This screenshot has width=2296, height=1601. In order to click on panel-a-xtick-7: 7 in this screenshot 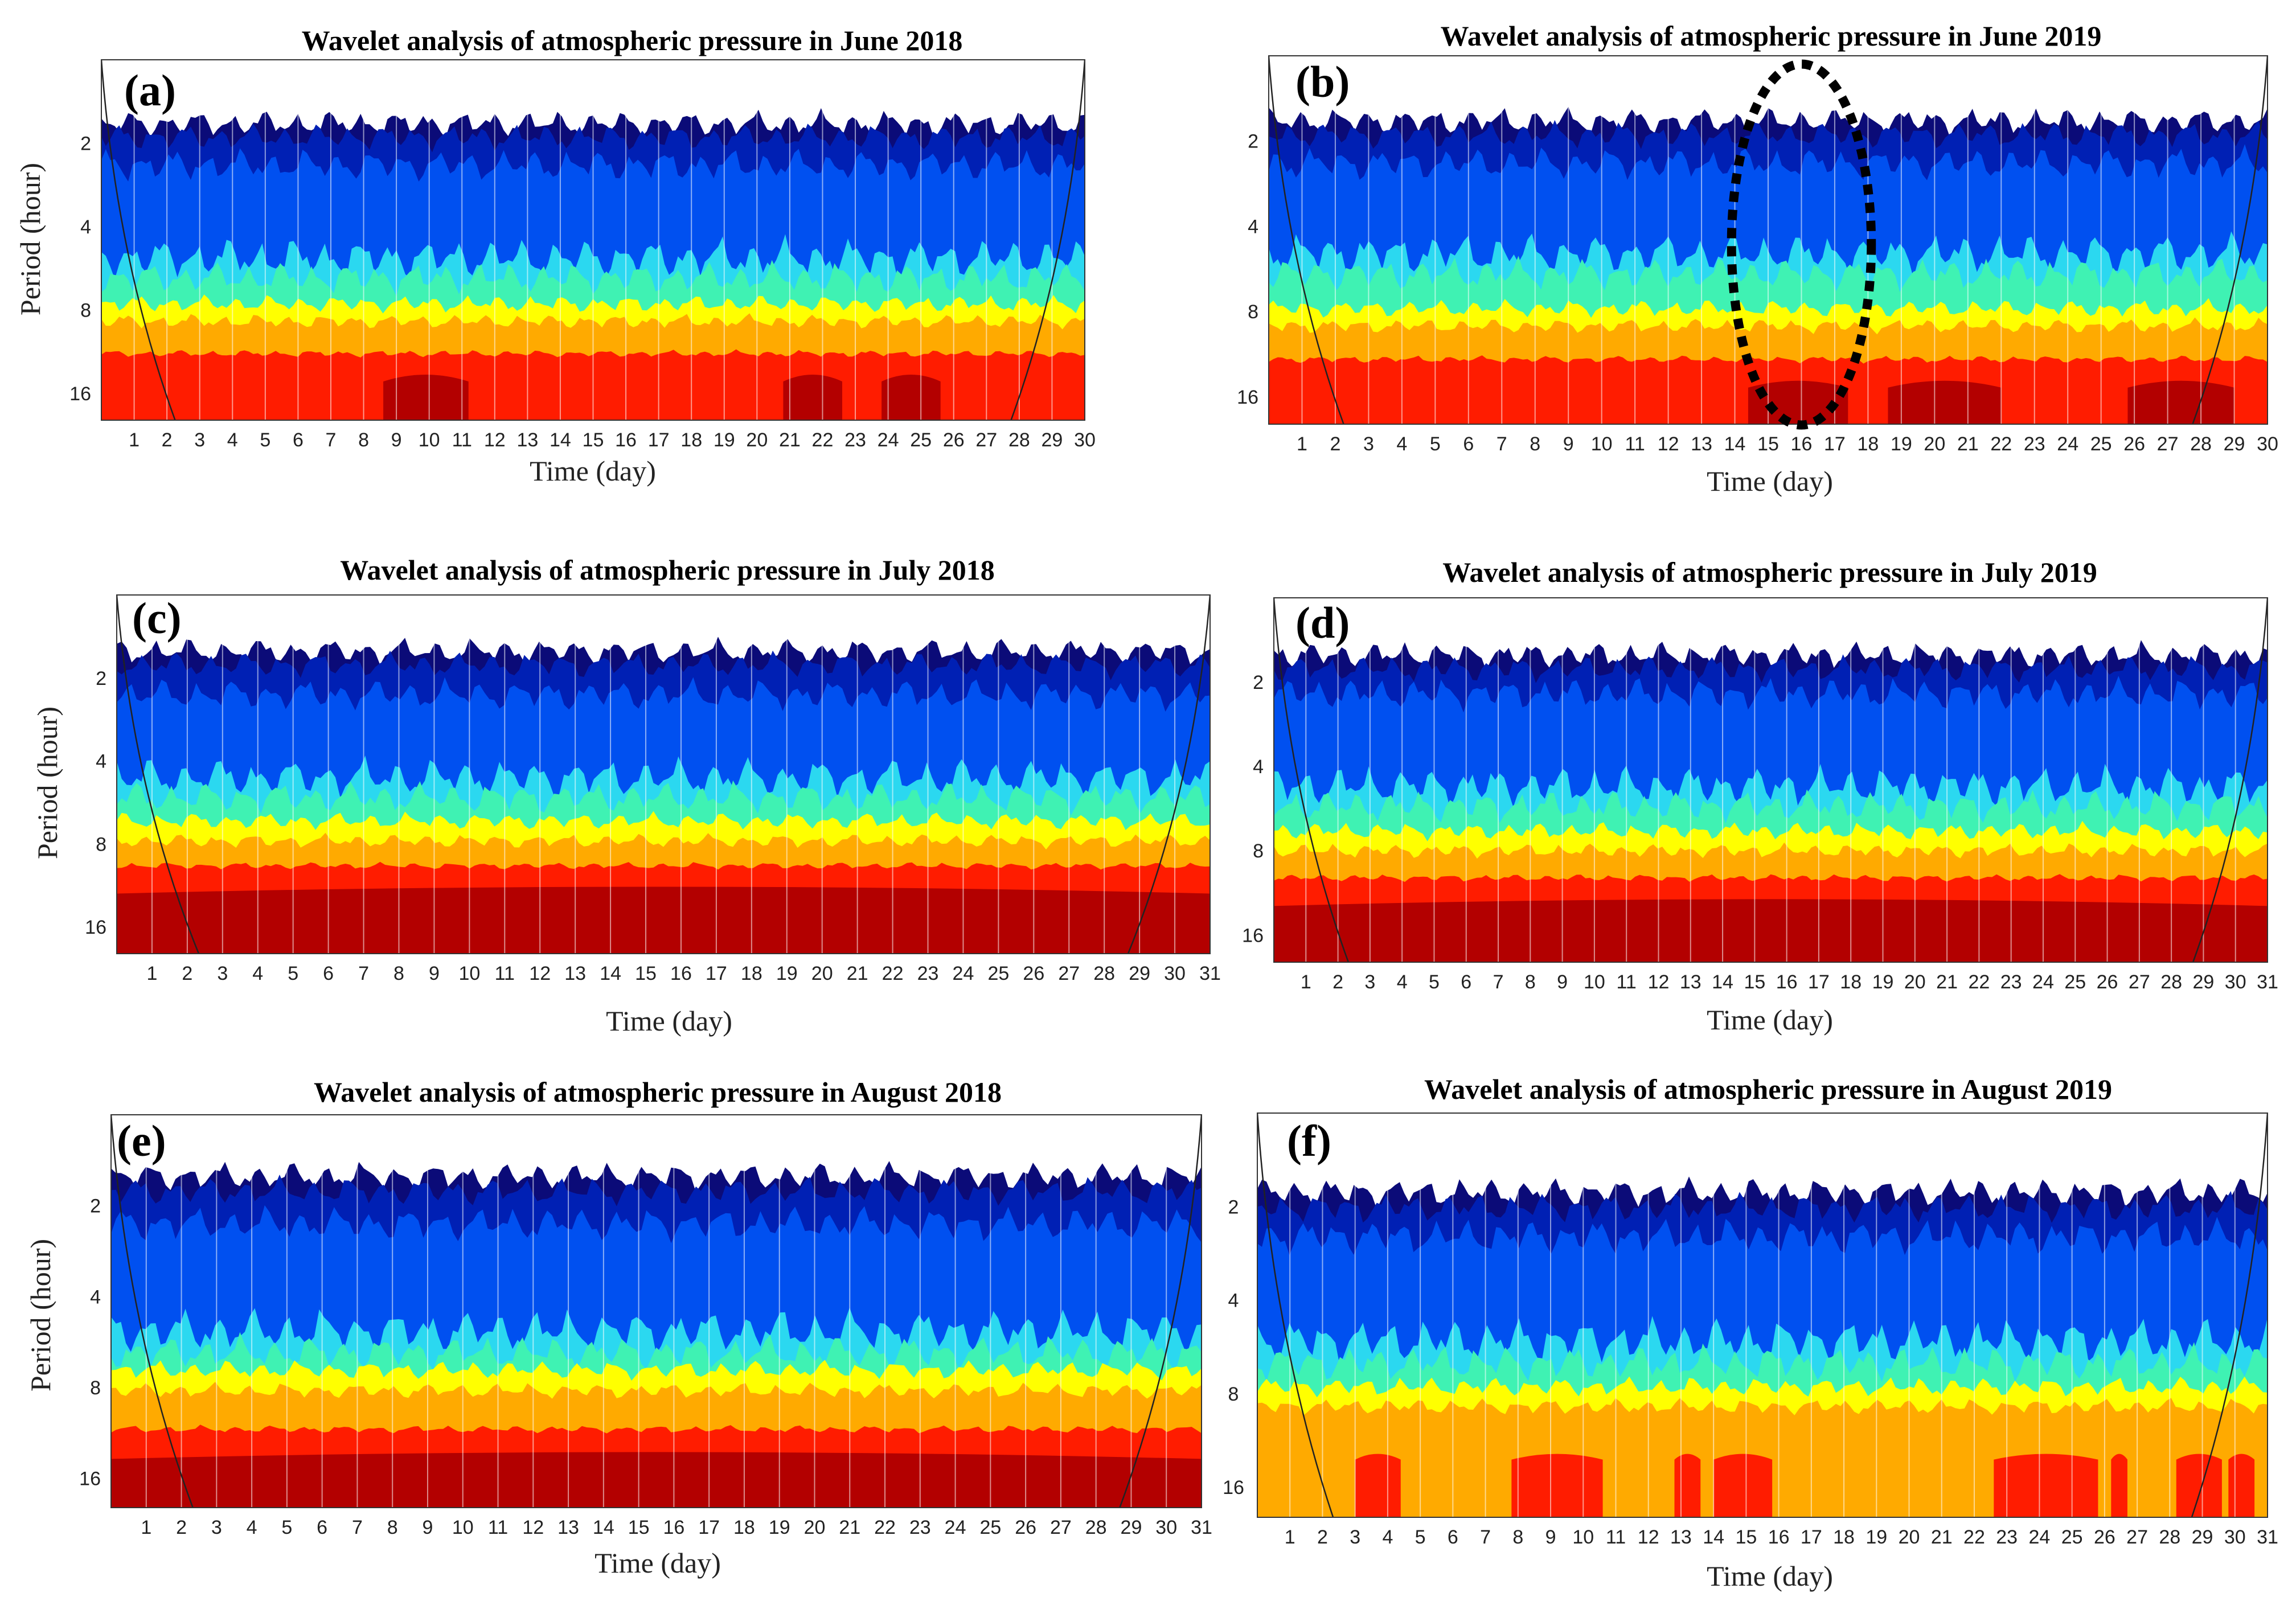, I will do `click(331, 440)`.